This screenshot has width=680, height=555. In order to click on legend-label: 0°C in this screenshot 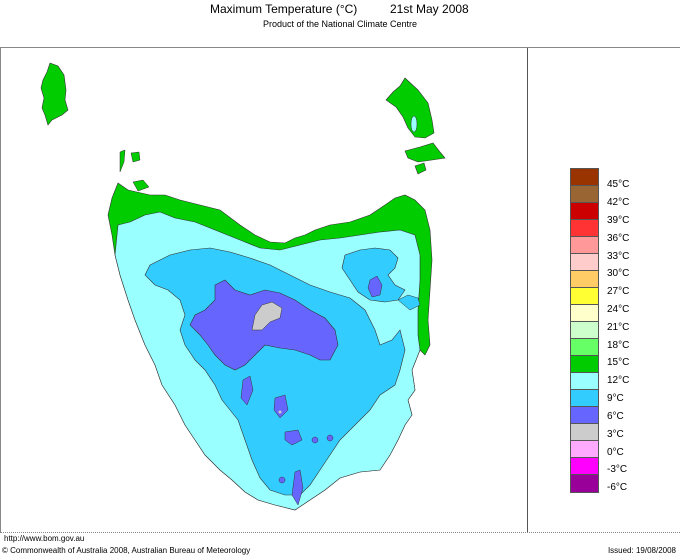, I will do `click(615, 452)`.